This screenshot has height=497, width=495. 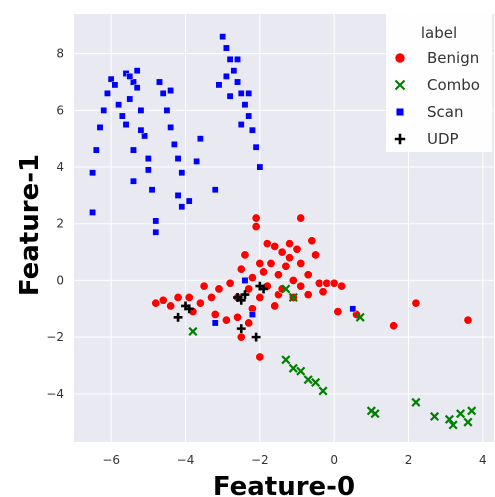 What do you see at coordinates (483, 460) in the screenshot?
I see `x-tick-label: 4` at bounding box center [483, 460].